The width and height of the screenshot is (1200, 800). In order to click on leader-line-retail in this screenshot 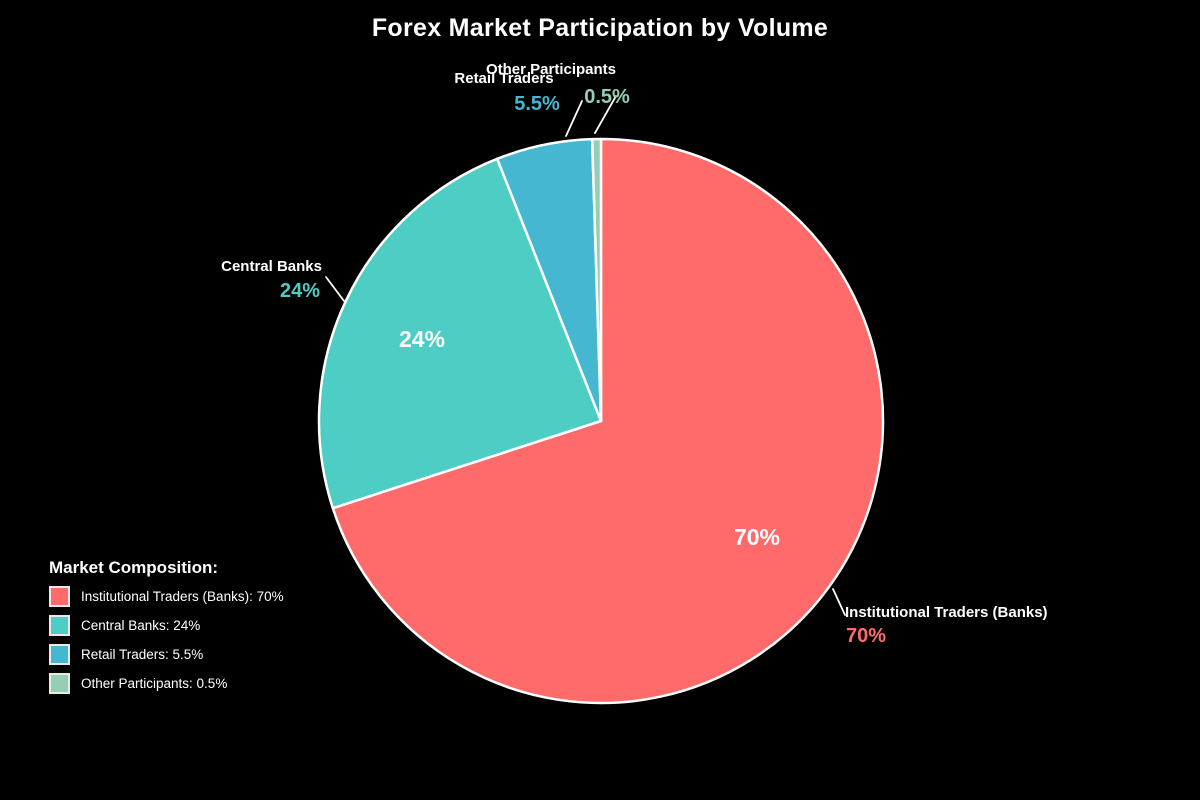, I will do `click(574, 118)`.